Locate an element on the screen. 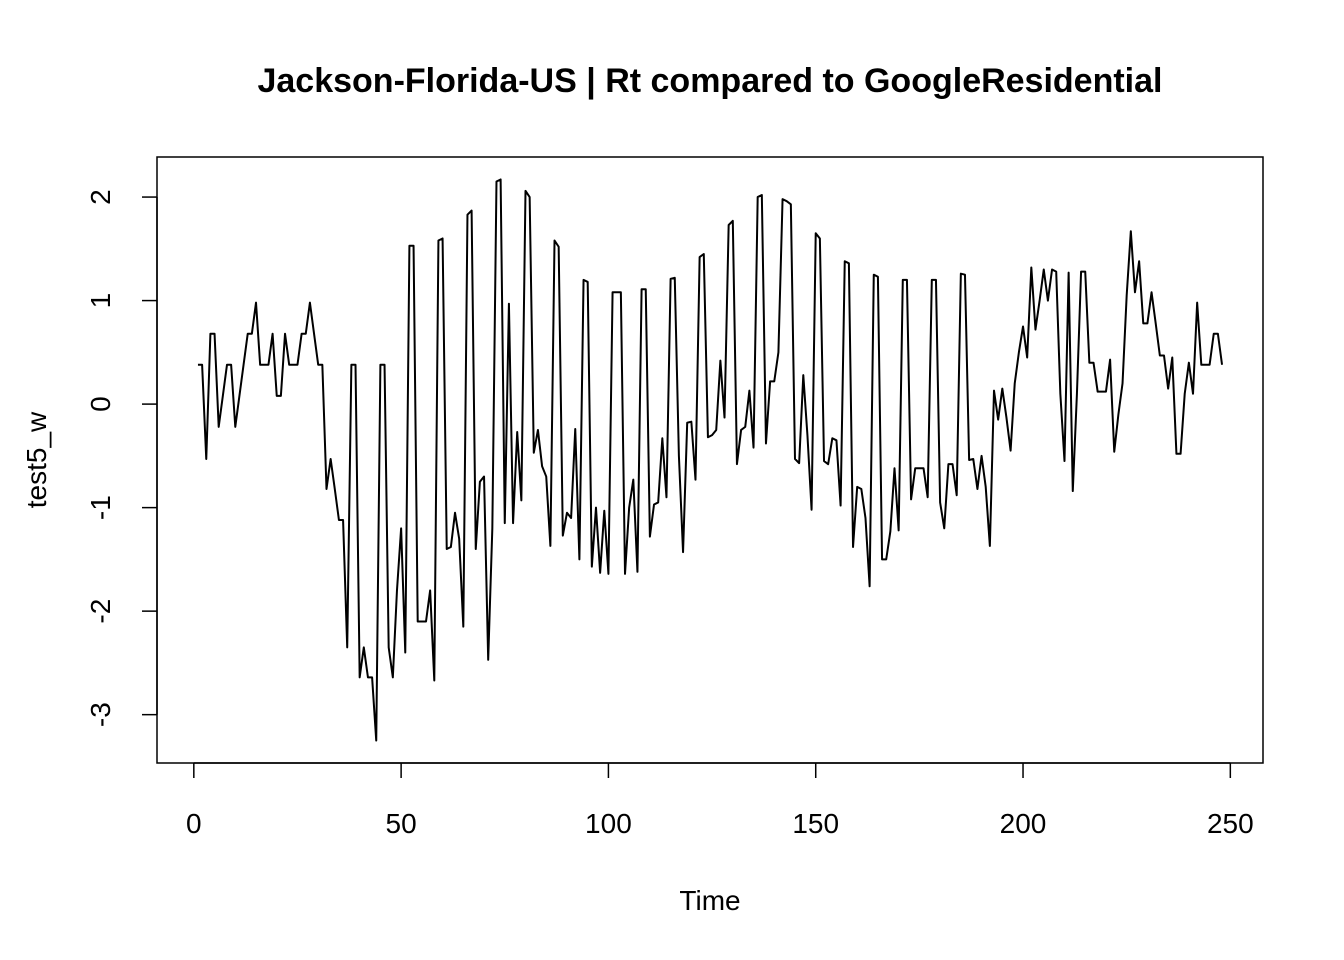 The image size is (1344, 960). y-tick-label: 2 is located at coordinates (100, 197).